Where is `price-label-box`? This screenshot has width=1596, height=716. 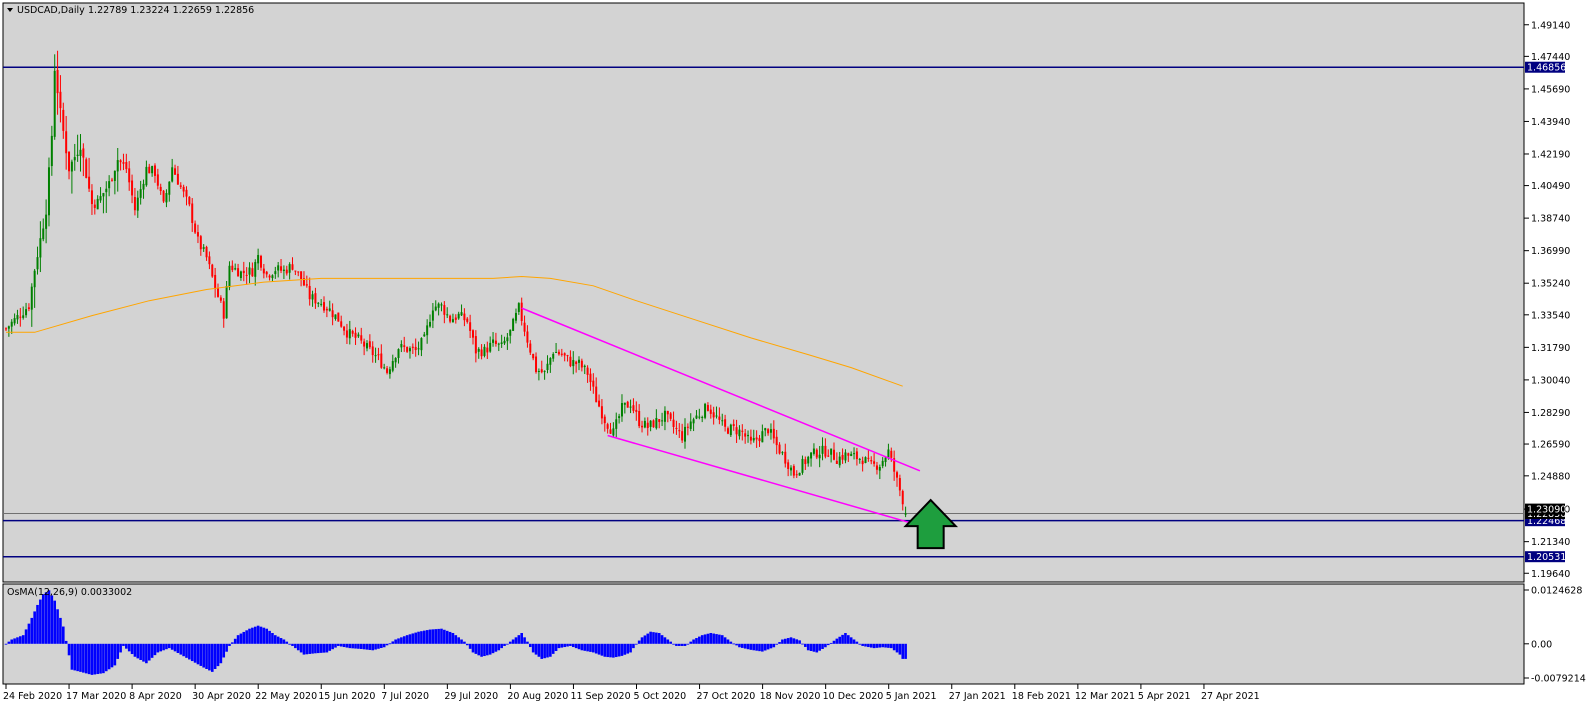 price-label-box is located at coordinates (1545, 521).